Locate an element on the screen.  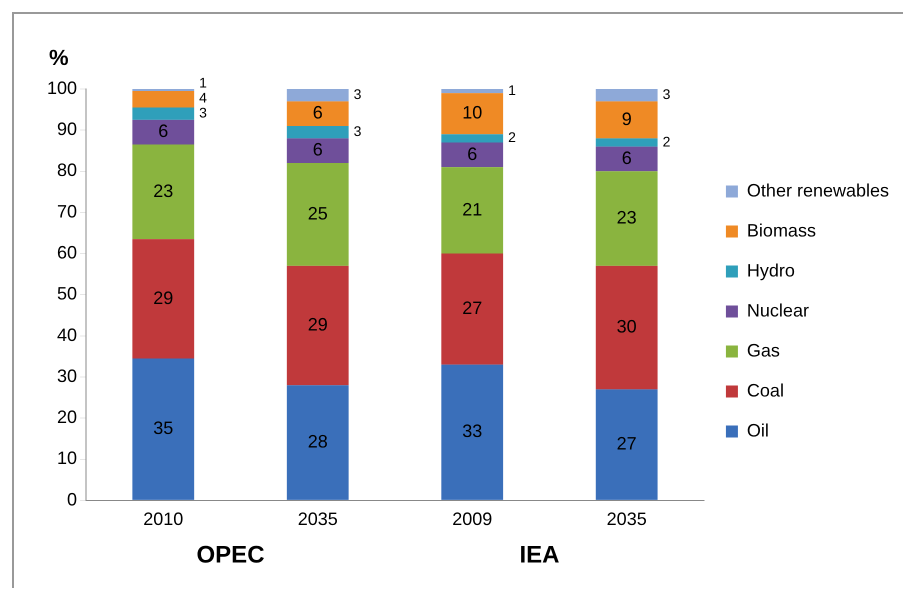
data-label: 21 is located at coordinates (472, 209).